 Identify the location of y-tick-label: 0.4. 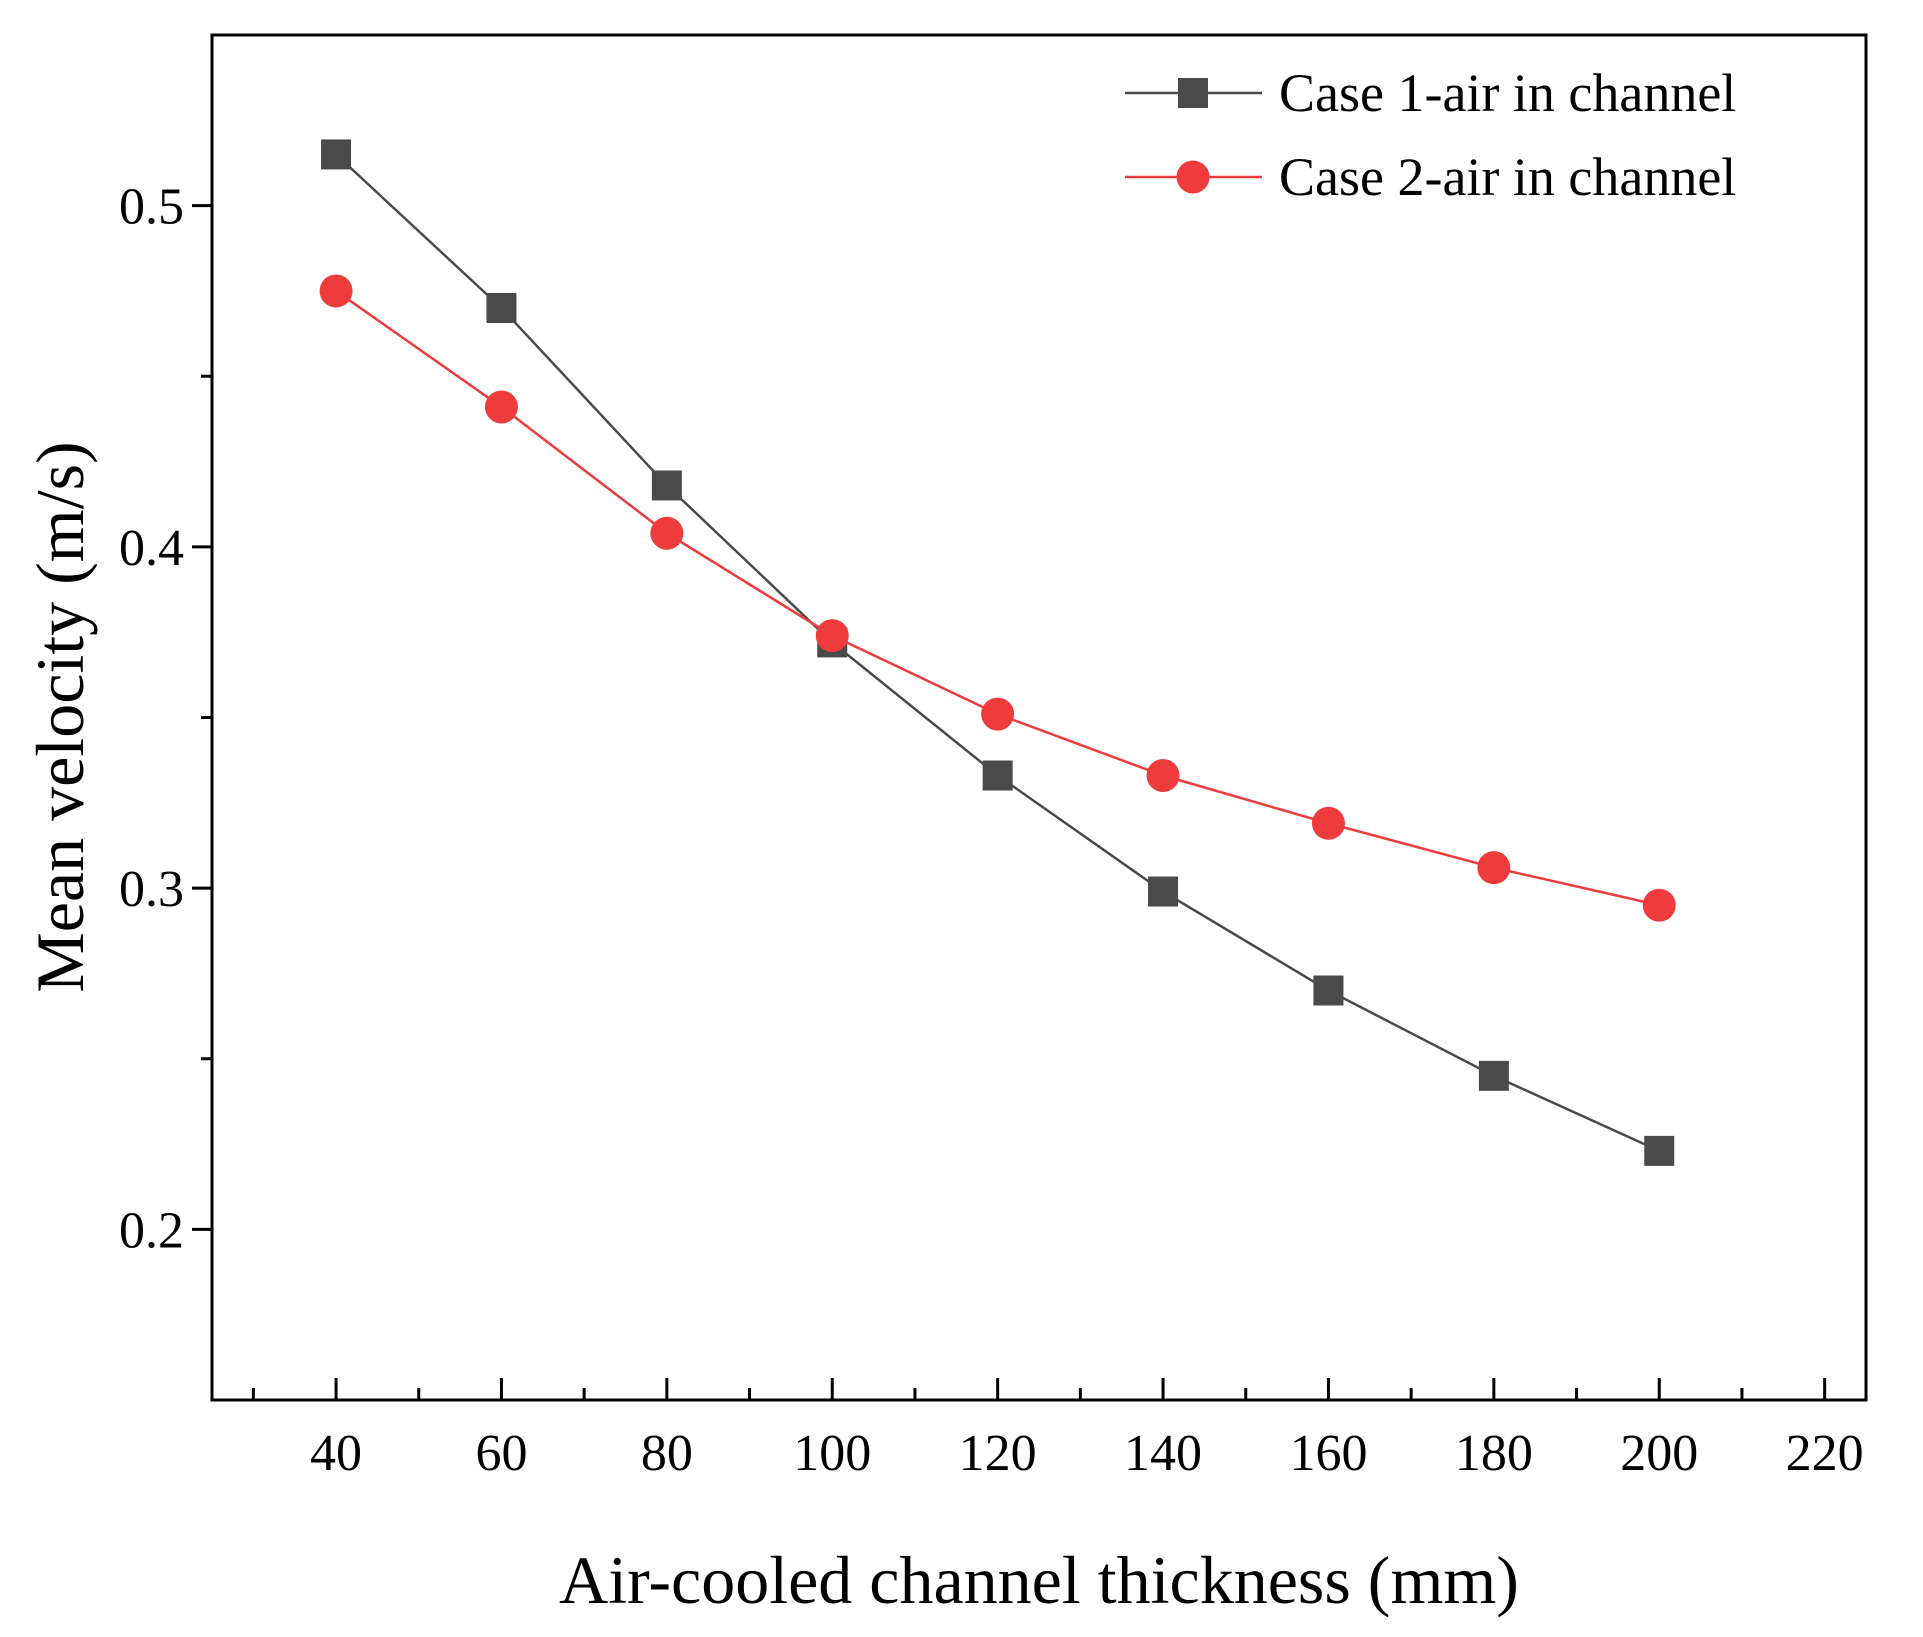
(151, 548).